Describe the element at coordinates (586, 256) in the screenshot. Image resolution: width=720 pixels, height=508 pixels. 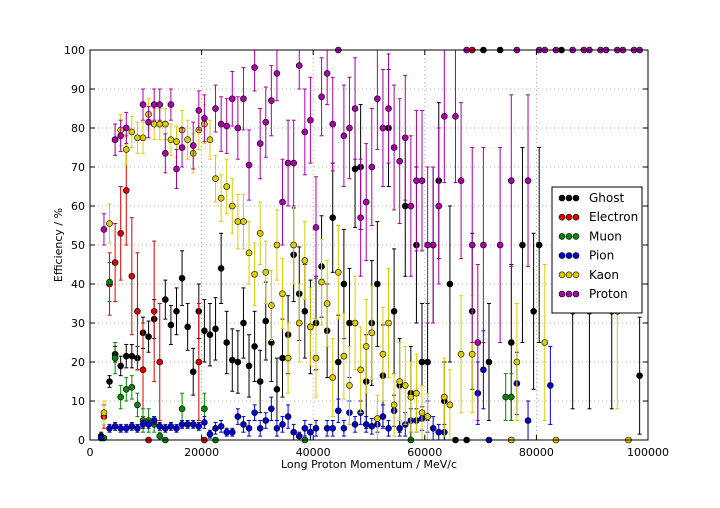
I see `legend-item-pion: Pion` at that location.